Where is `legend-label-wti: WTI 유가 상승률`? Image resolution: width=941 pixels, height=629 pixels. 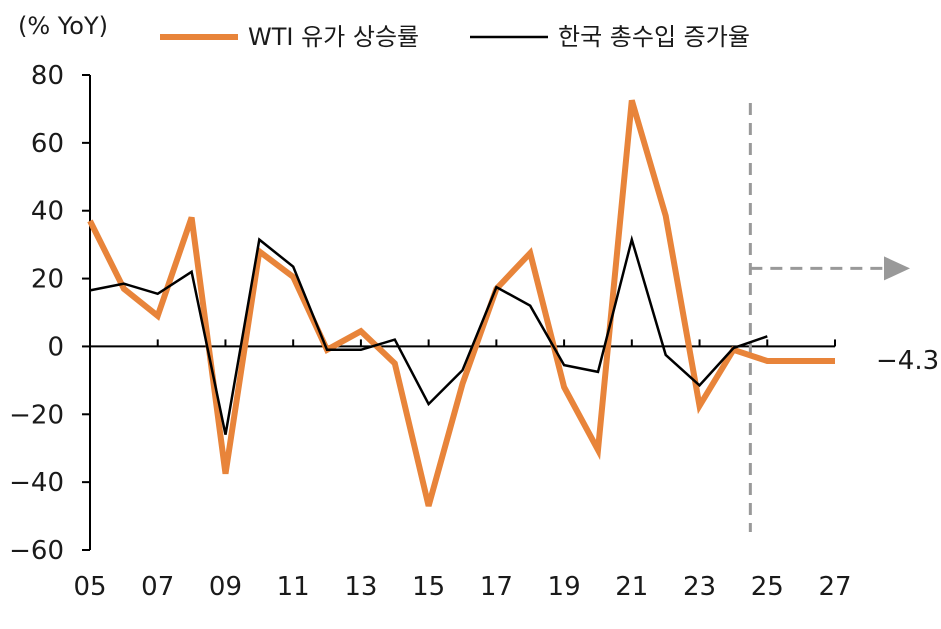
legend-label-wti: WTI 유가 상승률 is located at coordinates (333, 37).